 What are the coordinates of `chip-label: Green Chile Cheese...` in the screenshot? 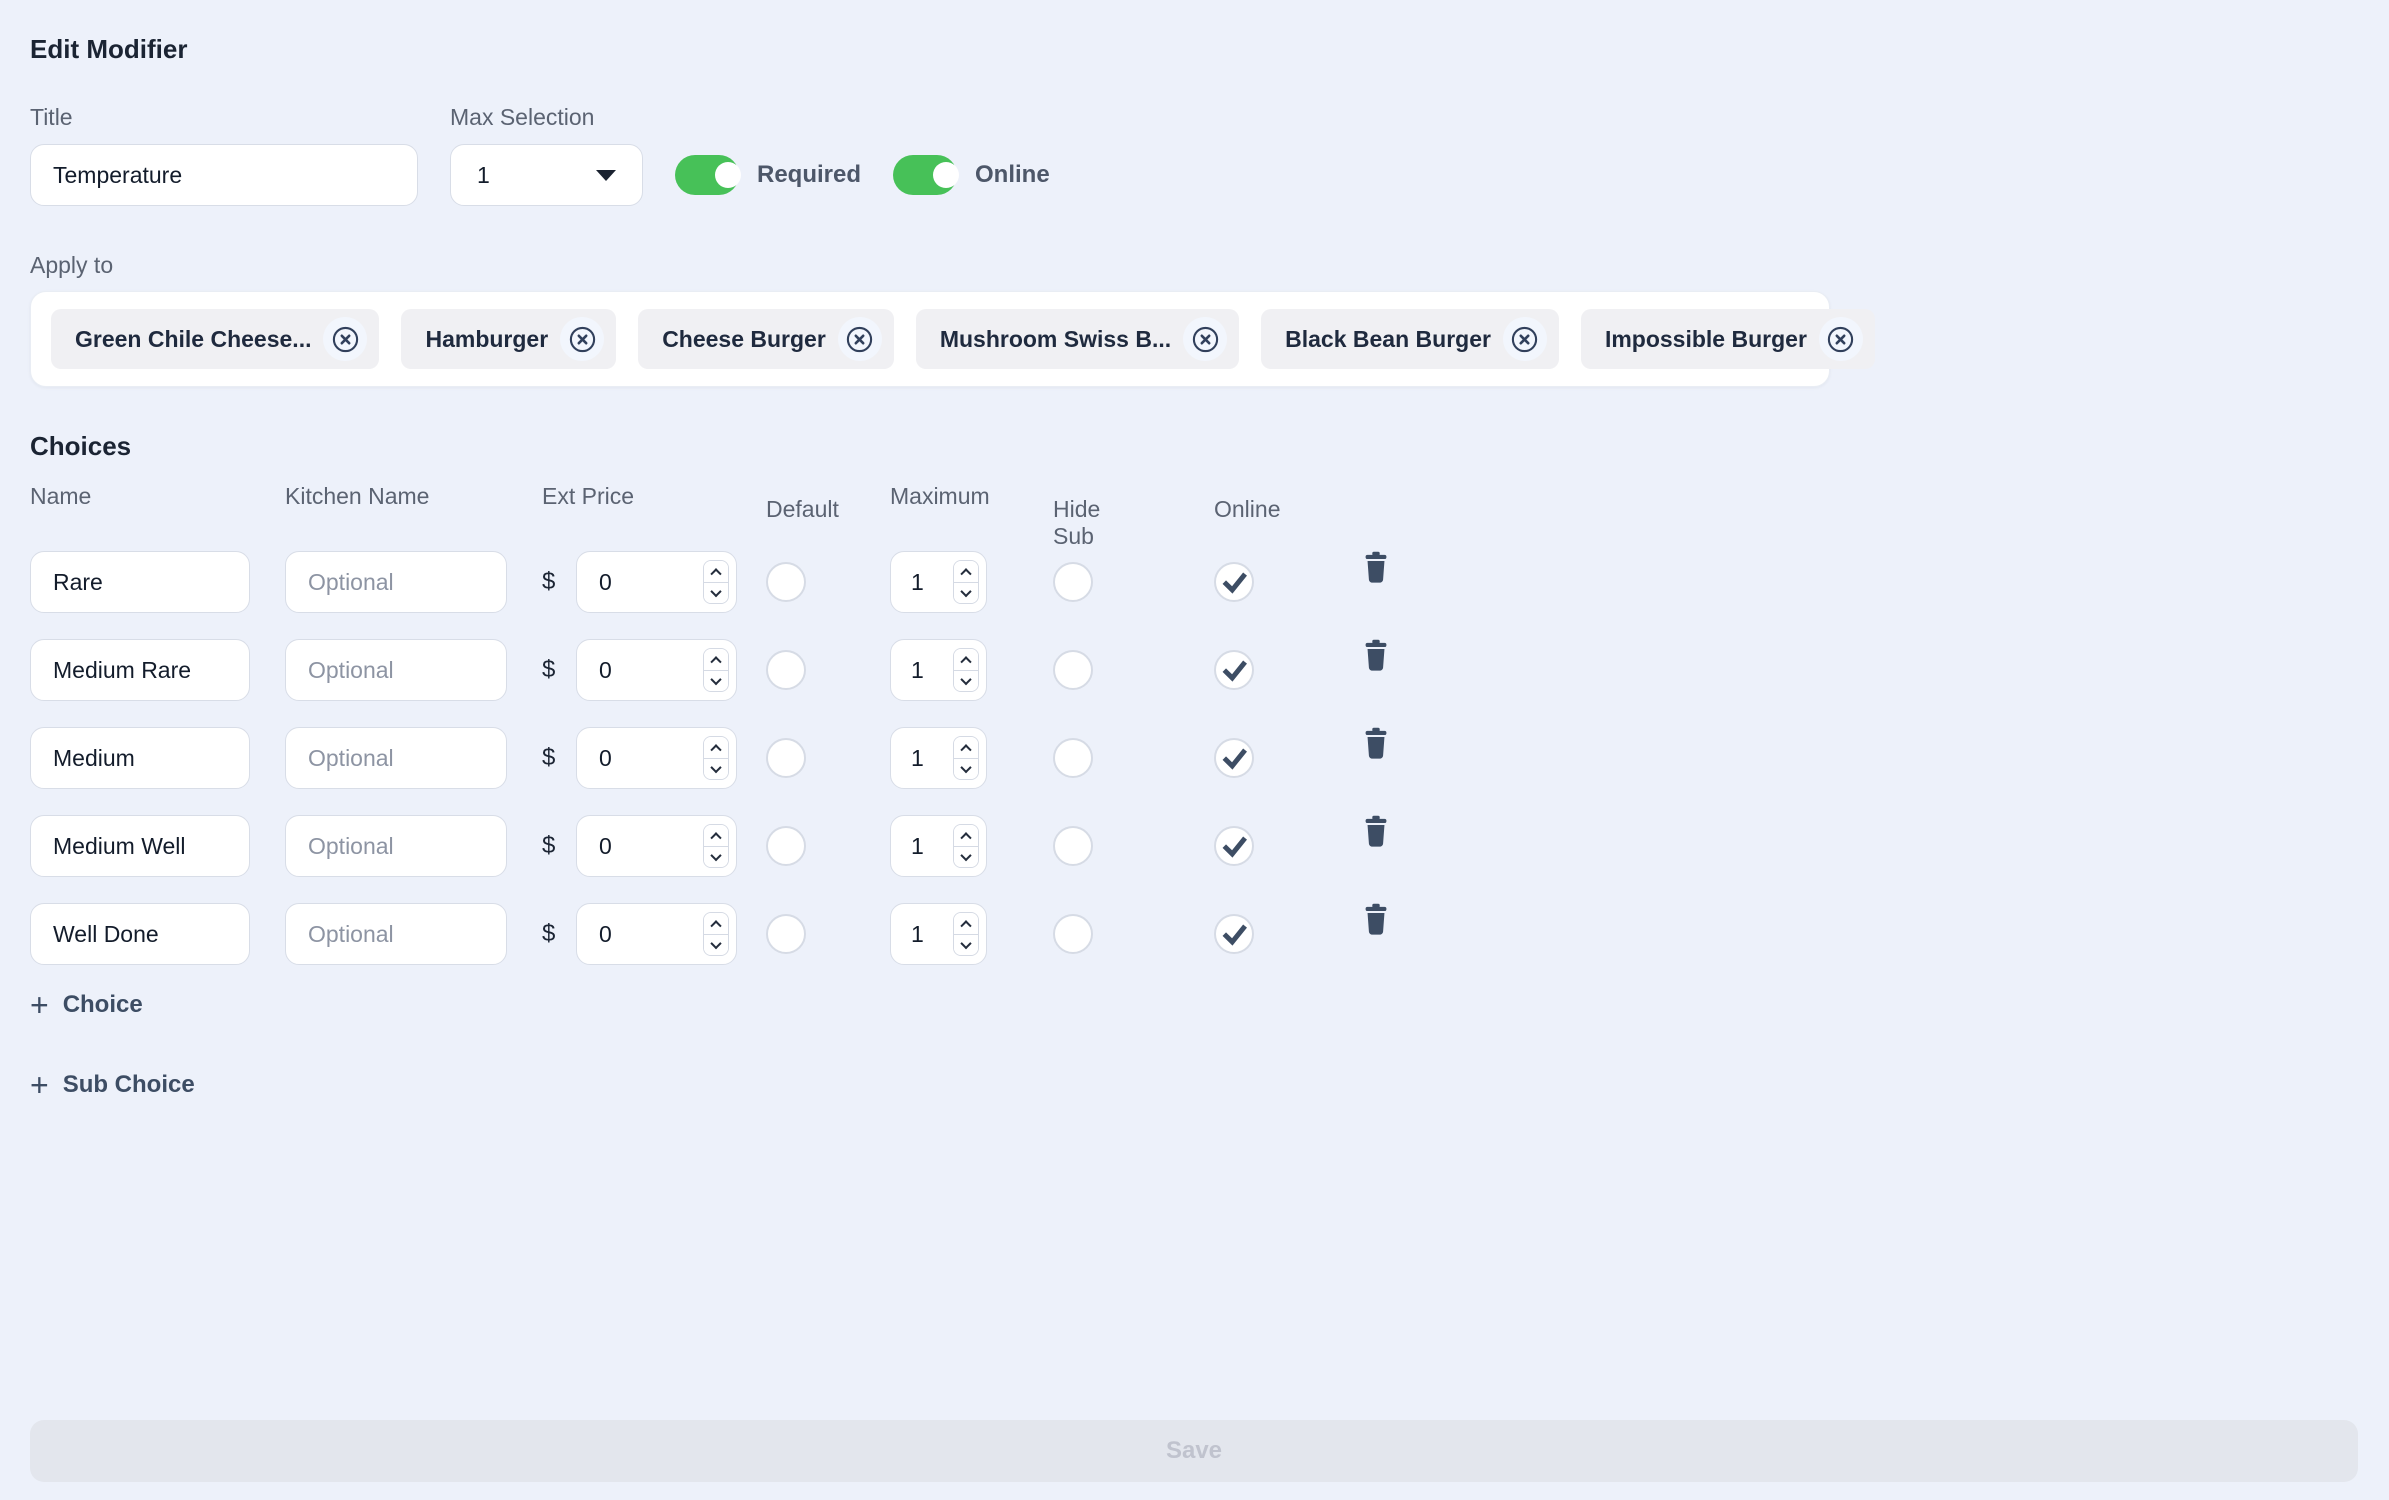 It's located at (193, 338).